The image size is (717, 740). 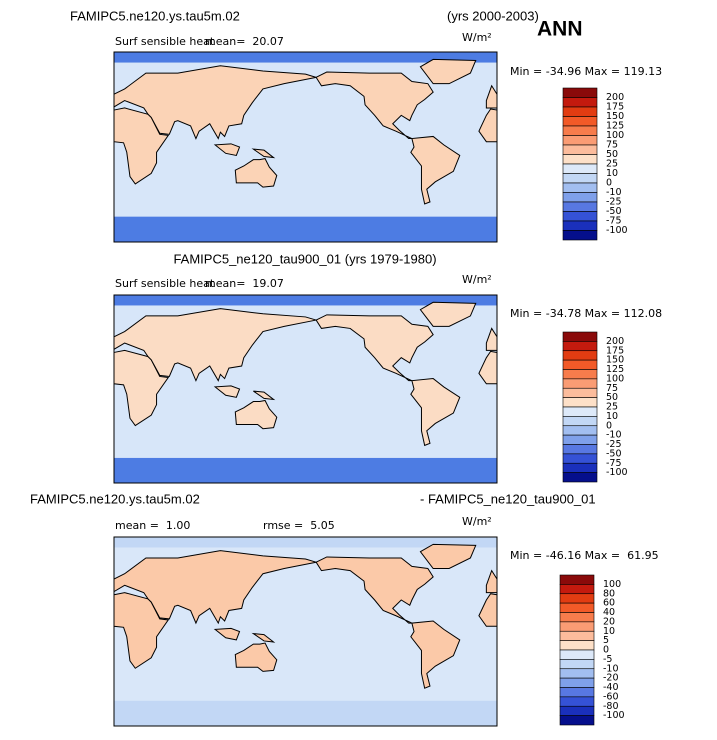 I want to click on colorbar-label: -25, so click(x=614, y=202).